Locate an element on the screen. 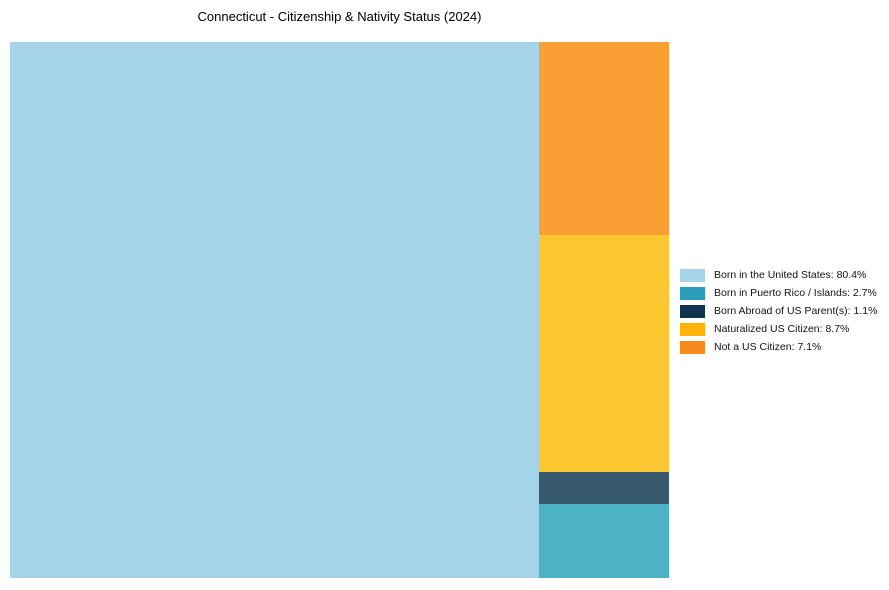 Image resolution: width=889 pixels, height=590 pixels. legend-item-born-abroad-of-us-parent-s: Born Abroad of US Parent(s): 1.1% is located at coordinates (778, 311).